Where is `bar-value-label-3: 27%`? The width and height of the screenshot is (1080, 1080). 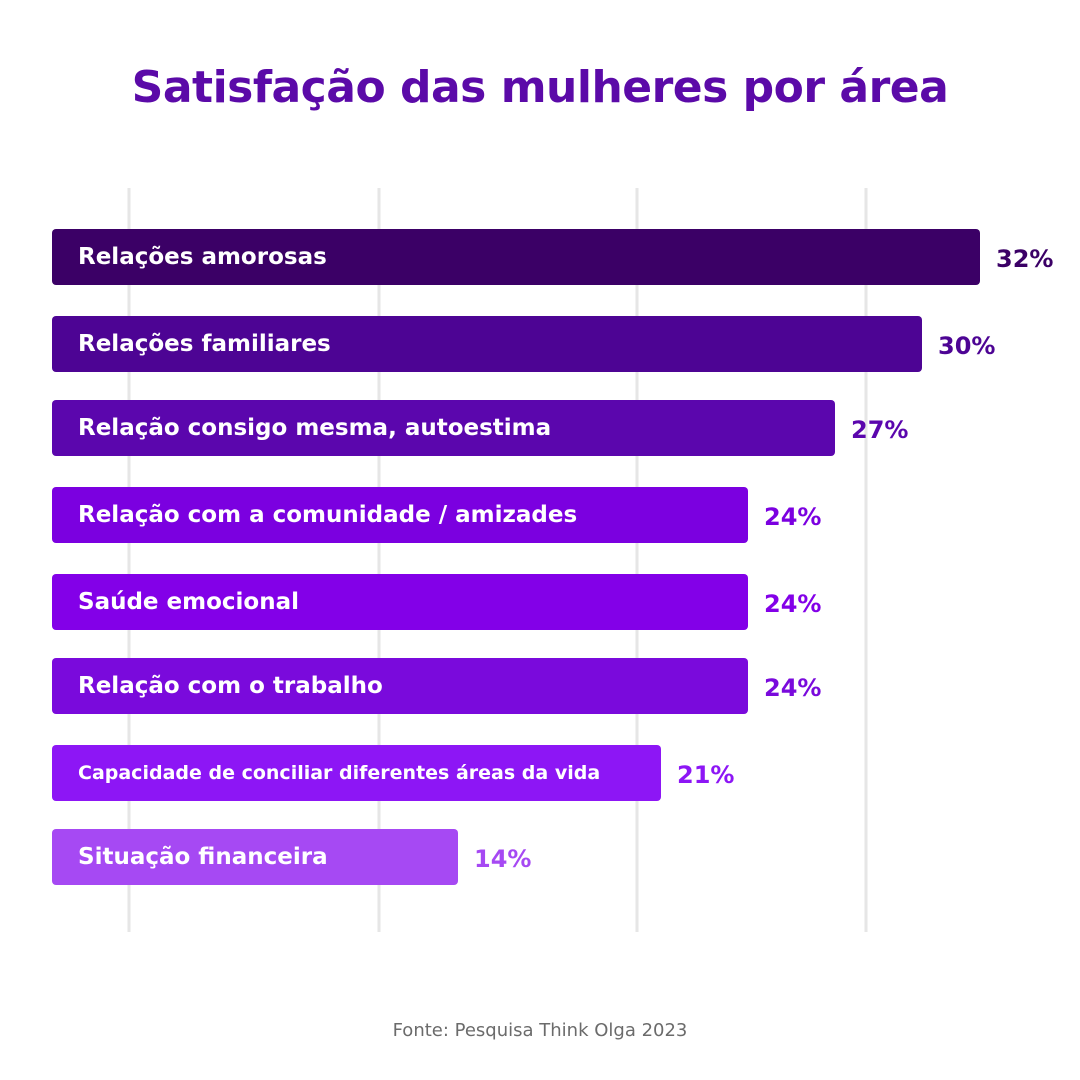 bar-value-label-3: 27% is located at coordinates (879, 430).